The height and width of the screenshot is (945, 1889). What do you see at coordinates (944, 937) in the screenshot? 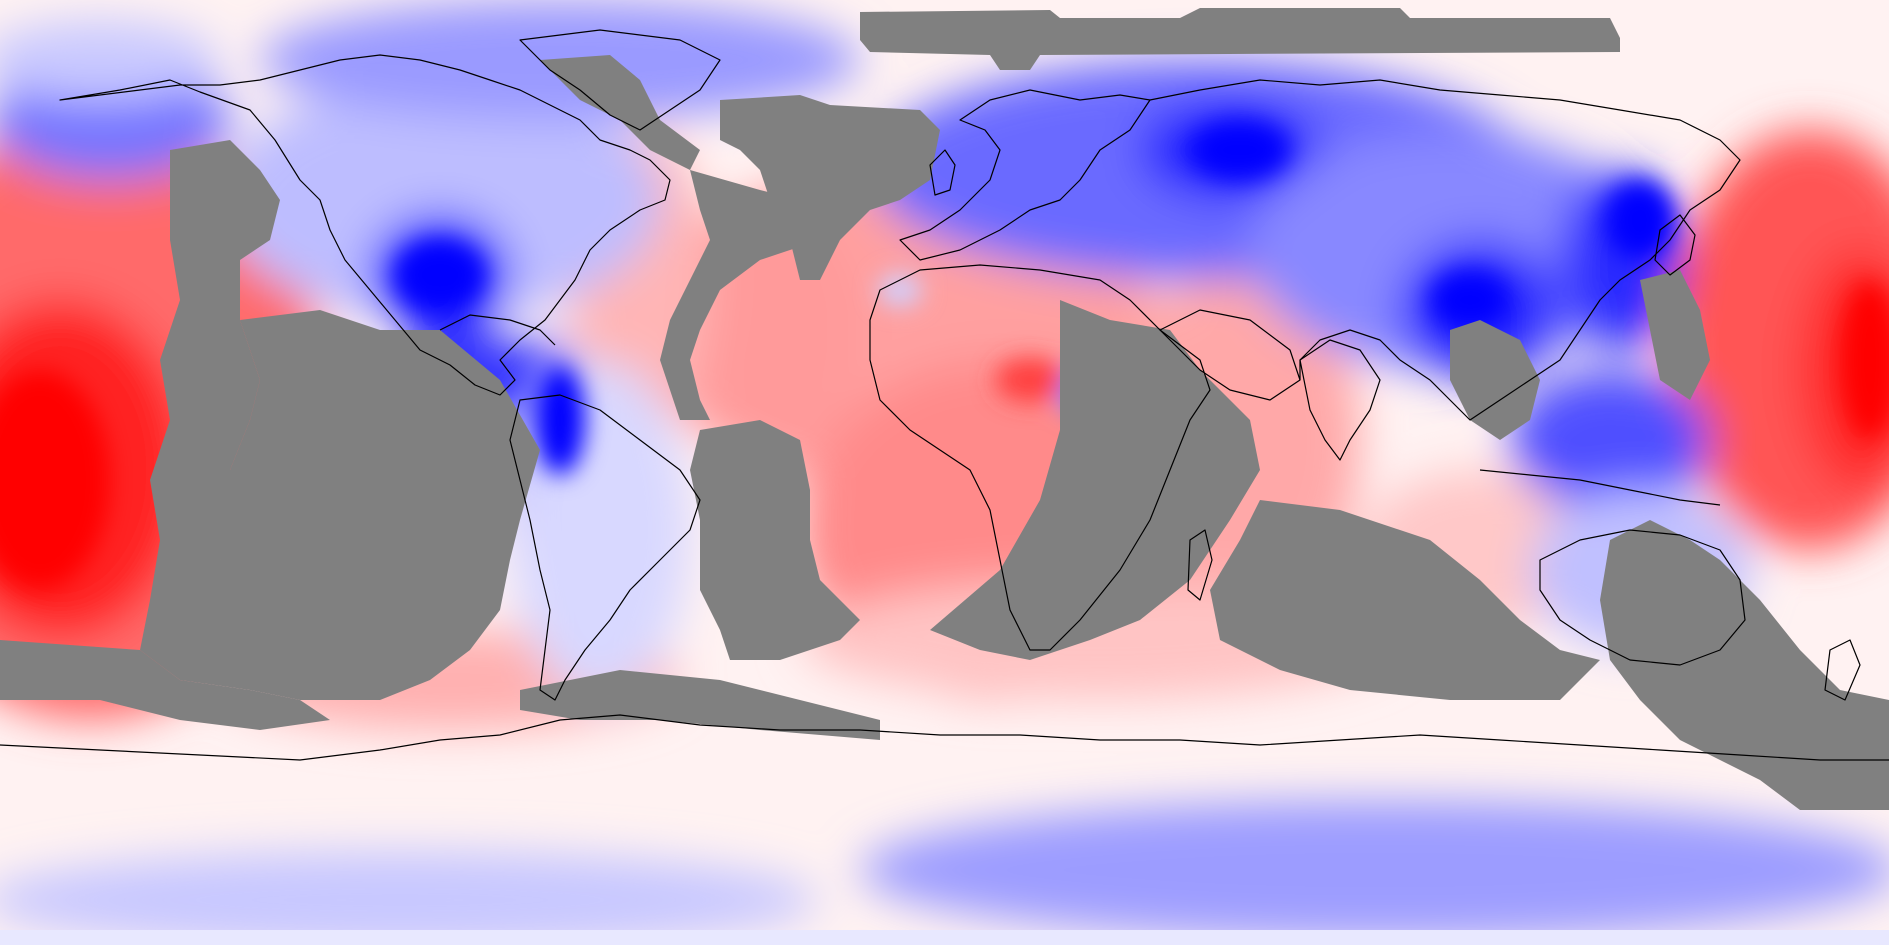
I see `field-bottom-edge` at bounding box center [944, 937].